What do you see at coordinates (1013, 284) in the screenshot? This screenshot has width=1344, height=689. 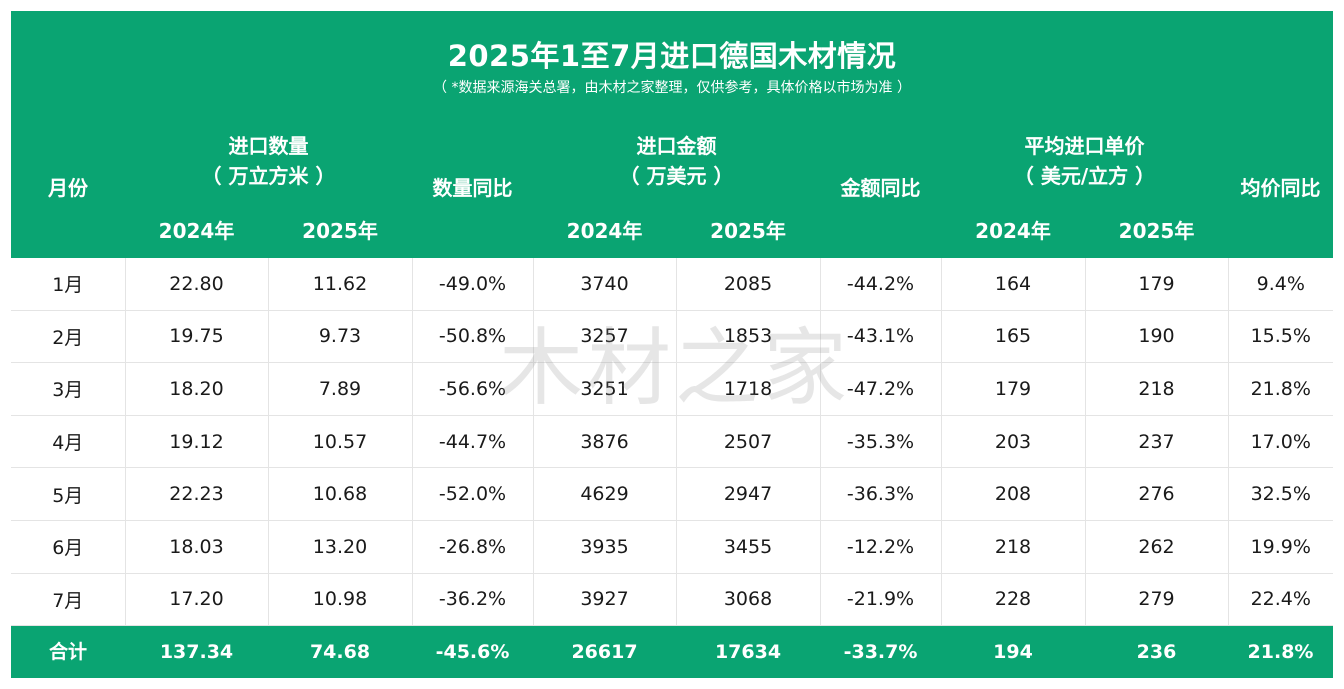 I see `cell-price-2024: 164` at bounding box center [1013, 284].